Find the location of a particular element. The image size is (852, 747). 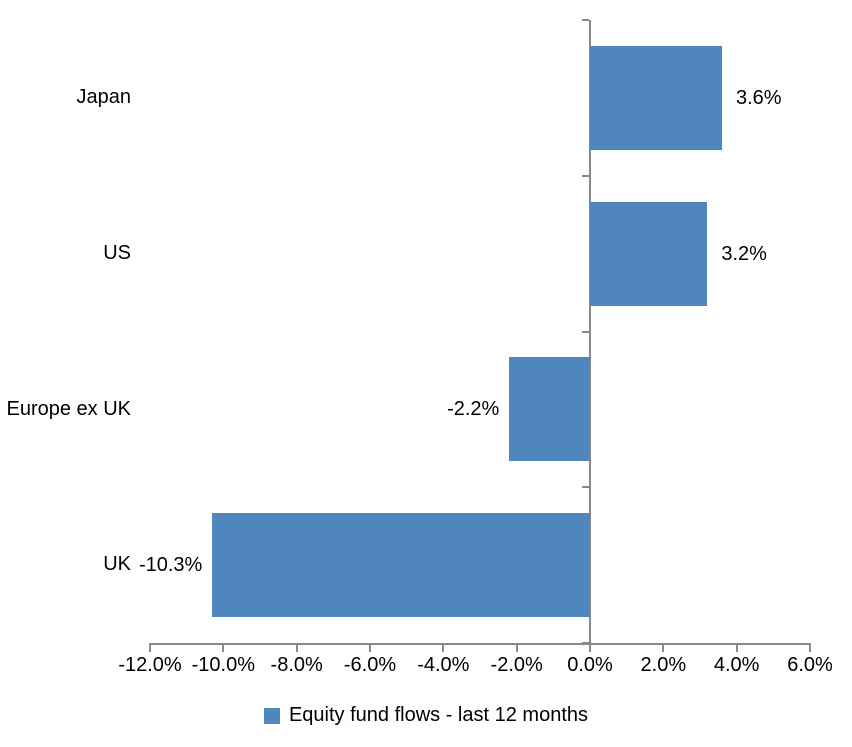

x-axis-tick-label: -2.0% is located at coordinates (516, 665).